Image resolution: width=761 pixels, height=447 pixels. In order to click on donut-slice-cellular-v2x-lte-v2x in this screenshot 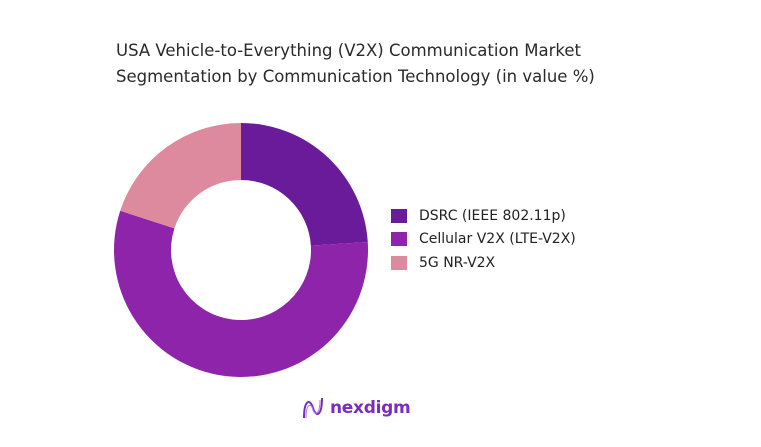, I will do `click(240, 293)`.